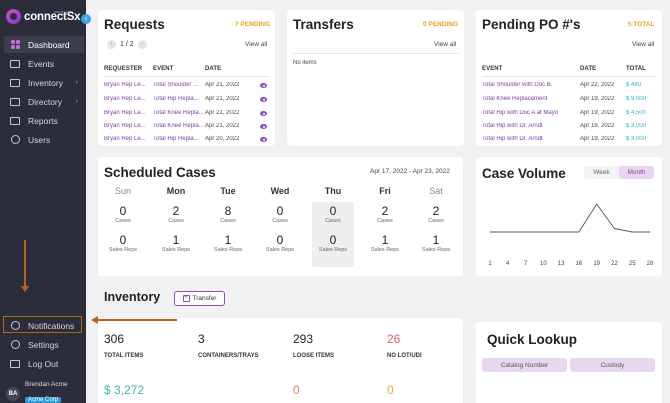 This screenshot has height=403, width=670. I want to click on x-tick-label: 4, so click(508, 264).